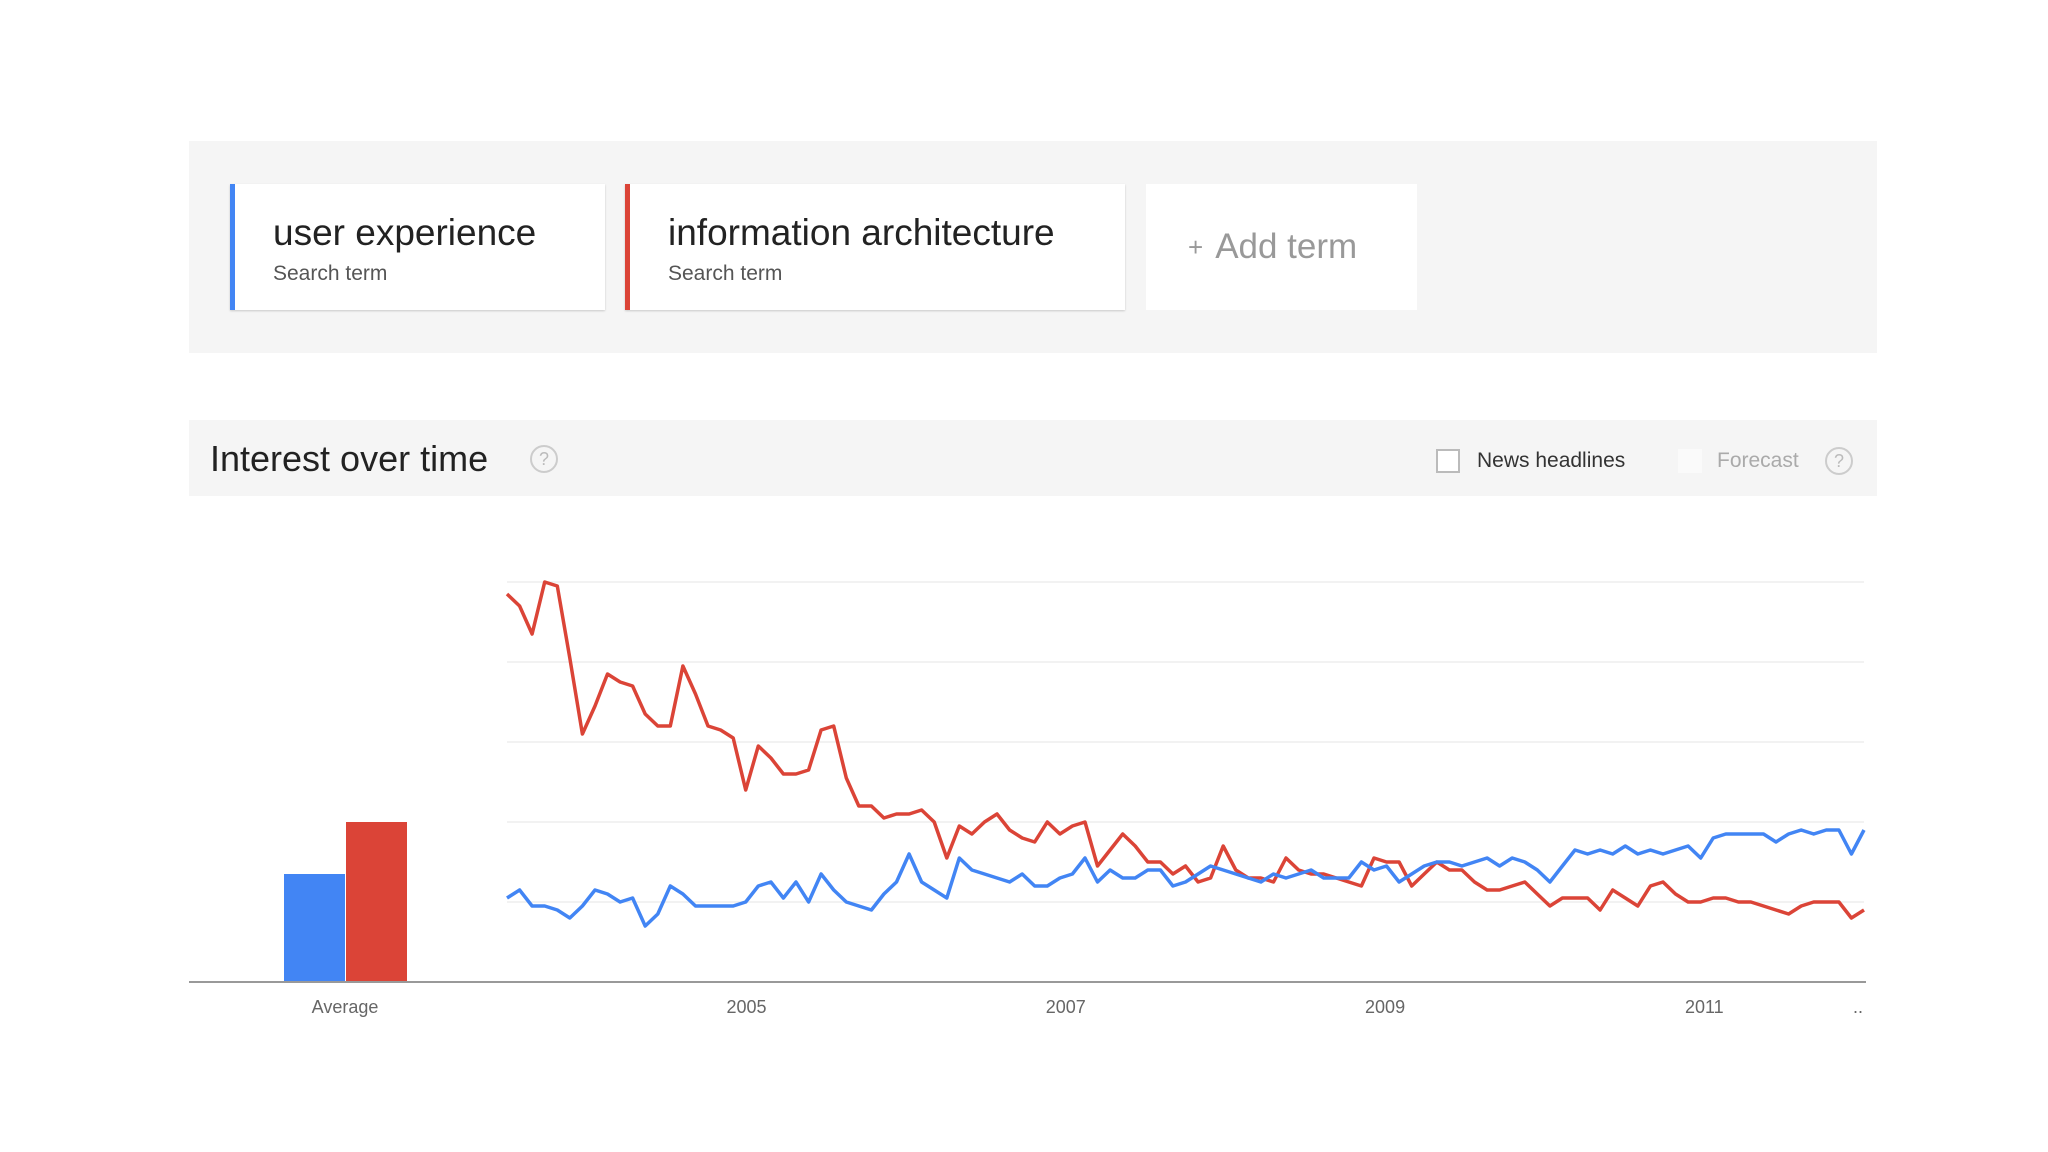 This screenshot has height=1152, width=2048. What do you see at coordinates (1839, 461) in the screenshot?
I see `forecast-help-icon: ?` at bounding box center [1839, 461].